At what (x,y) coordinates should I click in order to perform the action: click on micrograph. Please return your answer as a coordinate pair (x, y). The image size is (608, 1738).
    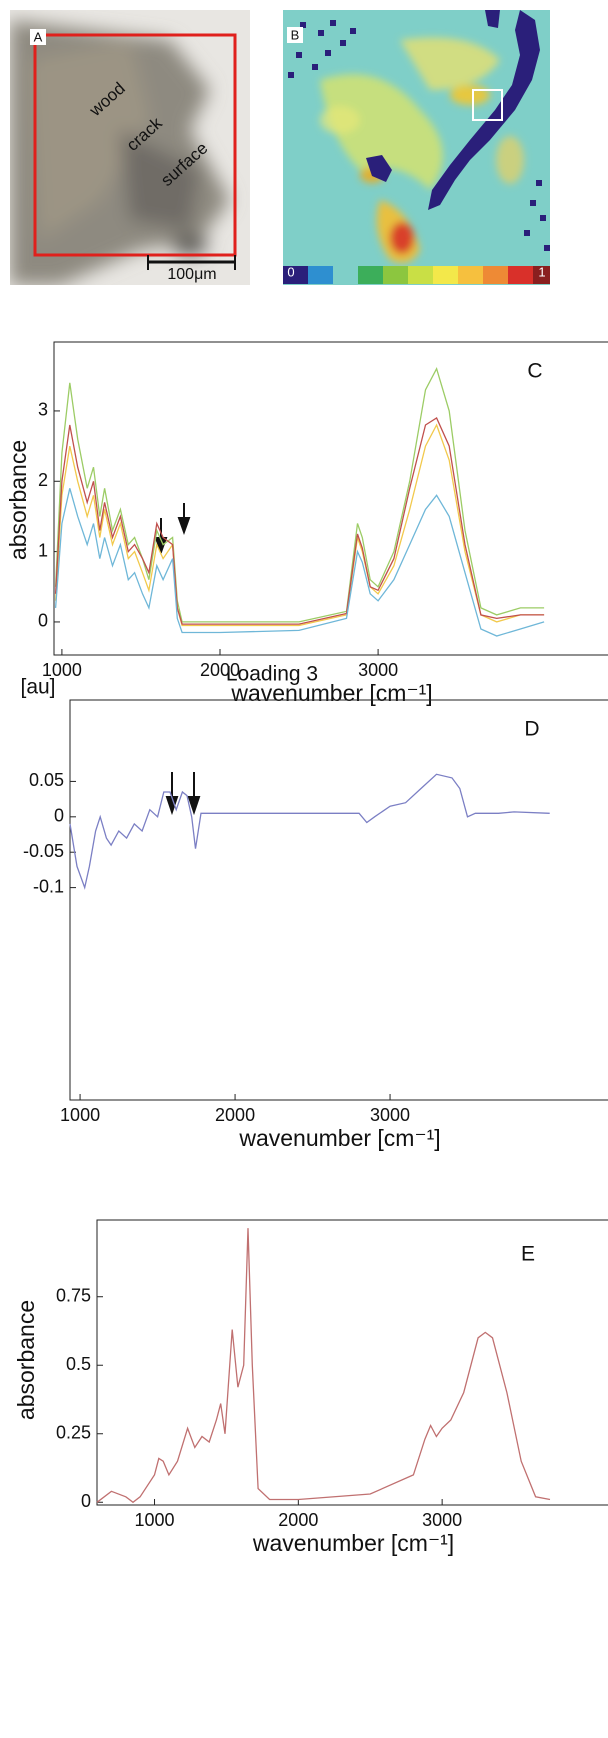
    Looking at the image, I should click on (130, 147).